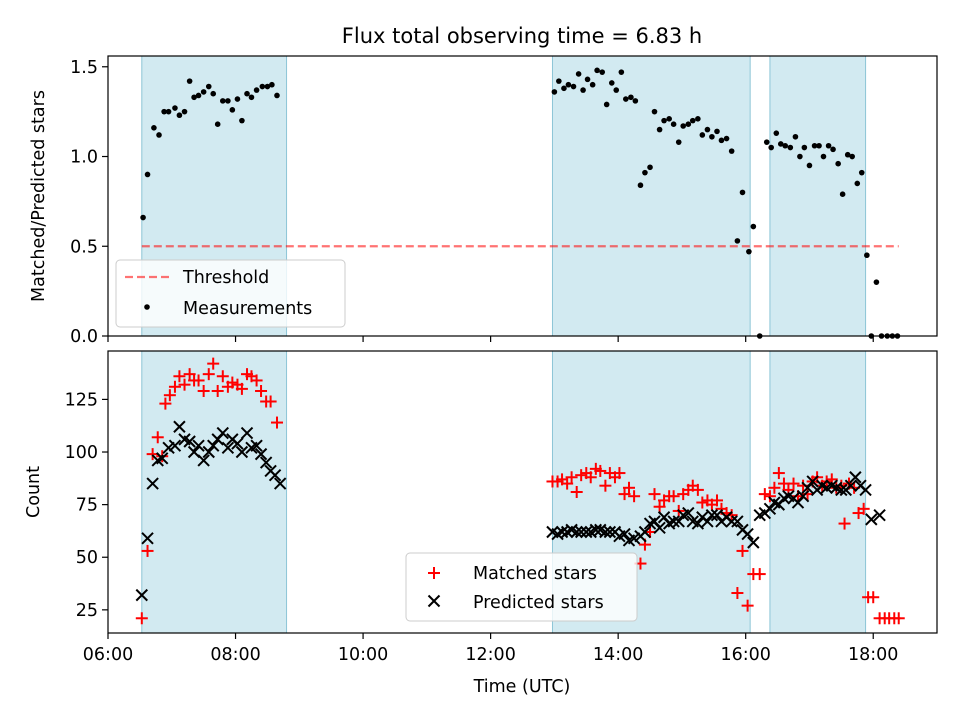  Describe the element at coordinates (434, 601) in the screenshot. I see `legend-predicted-swatch` at that location.